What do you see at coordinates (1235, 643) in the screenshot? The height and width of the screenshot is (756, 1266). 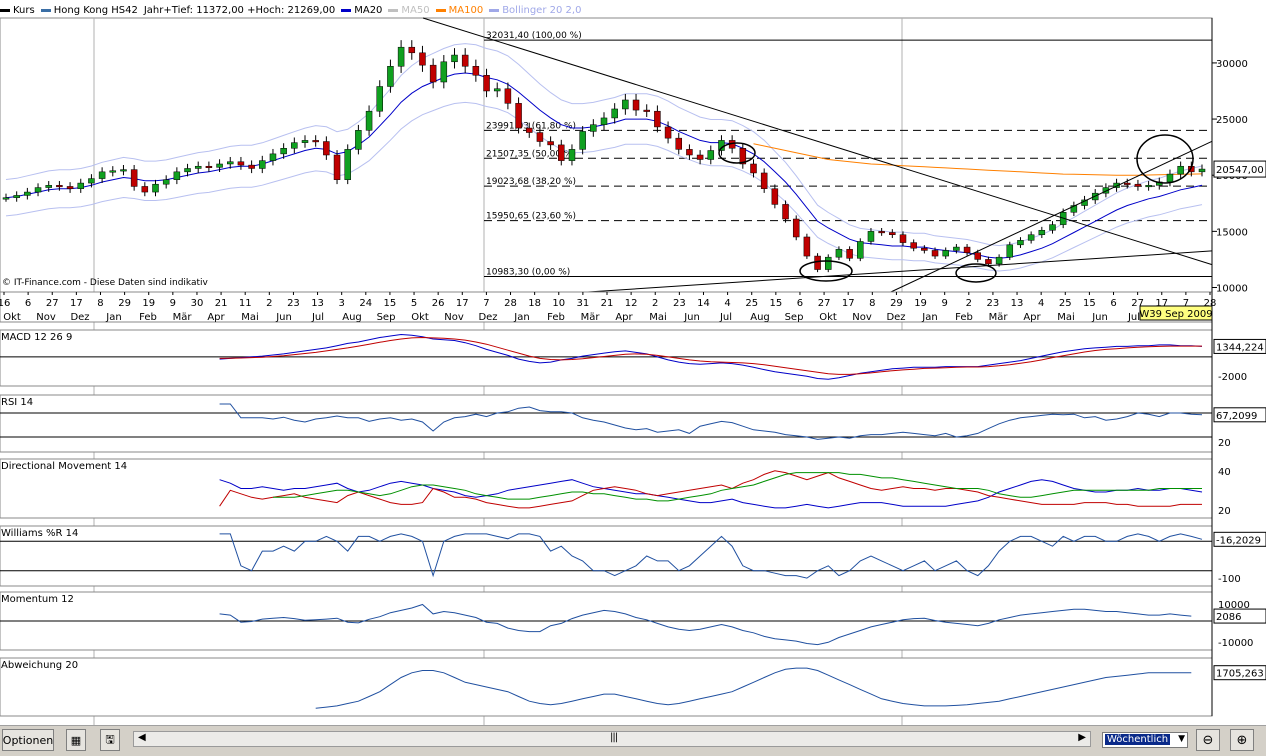 I see `indicator-axis-label: -10000` at bounding box center [1235, 643].